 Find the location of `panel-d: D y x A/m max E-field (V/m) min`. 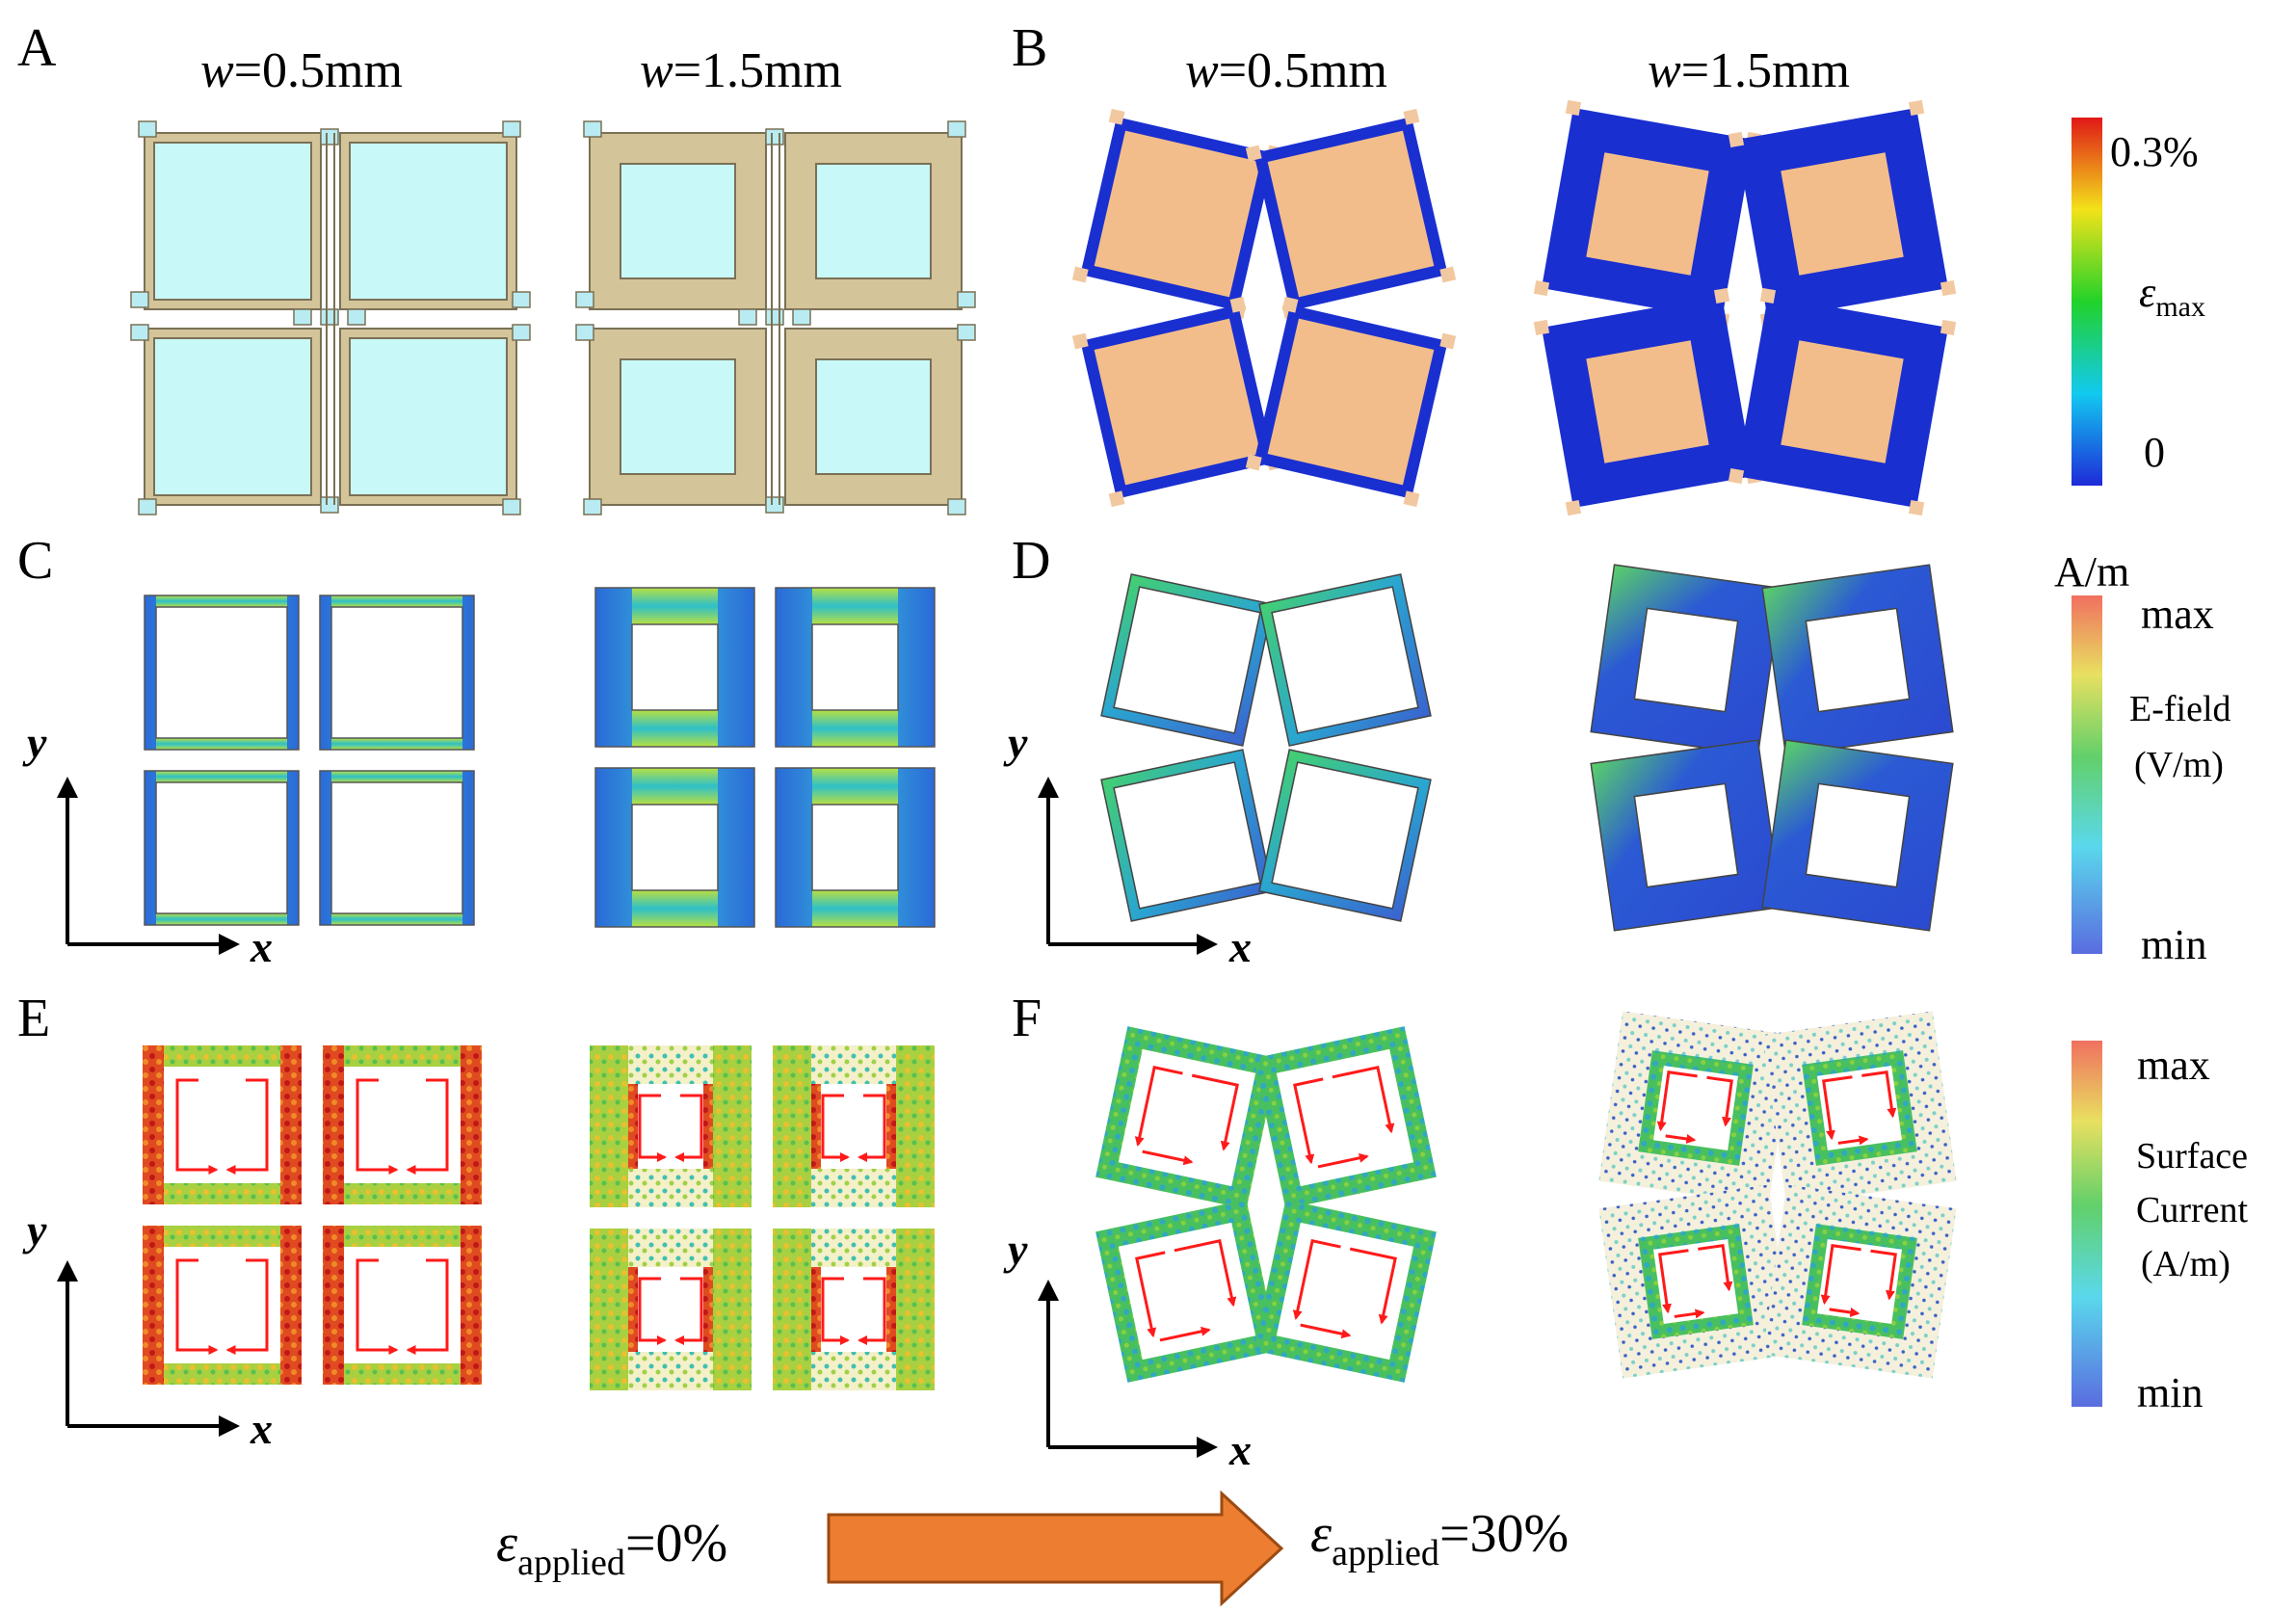

panel-d: D y x A/m max E-field (V/m) min is located at coordinates (1617, 751).